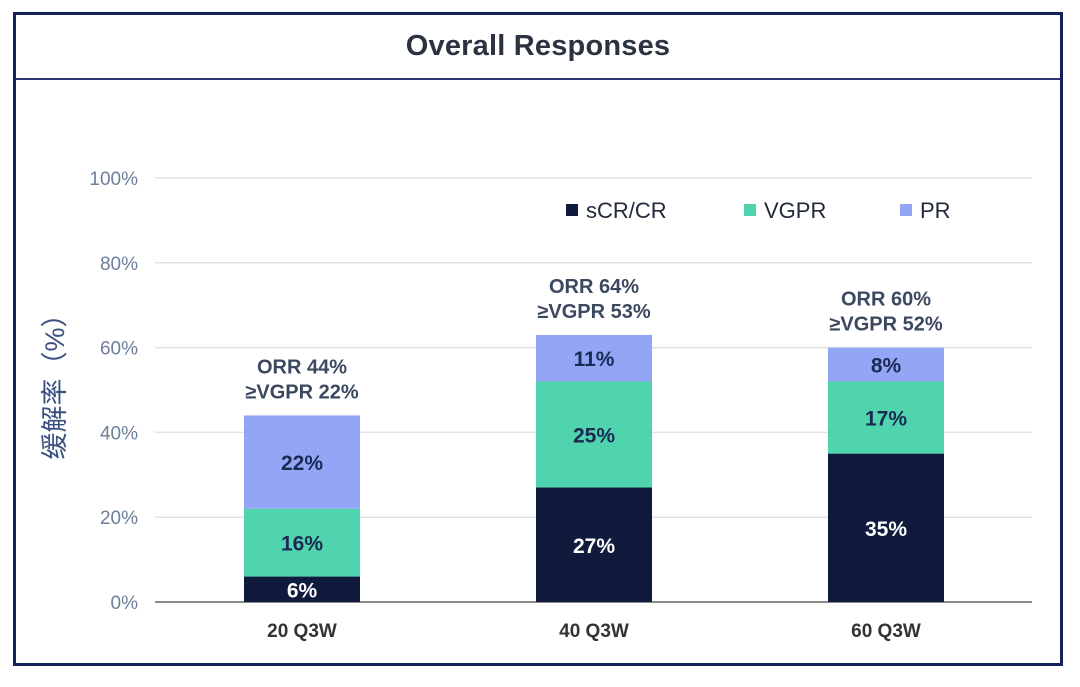 Image resolution: width=1080 pixels, height=687 pixels. I want to click on bar-data-label: 35%, so click(886, 529).